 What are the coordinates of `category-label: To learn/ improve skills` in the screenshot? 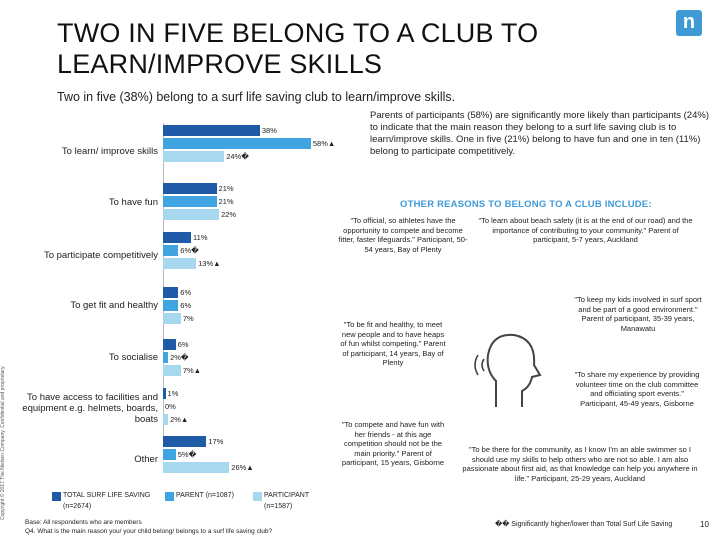 It's located at (109, 151).